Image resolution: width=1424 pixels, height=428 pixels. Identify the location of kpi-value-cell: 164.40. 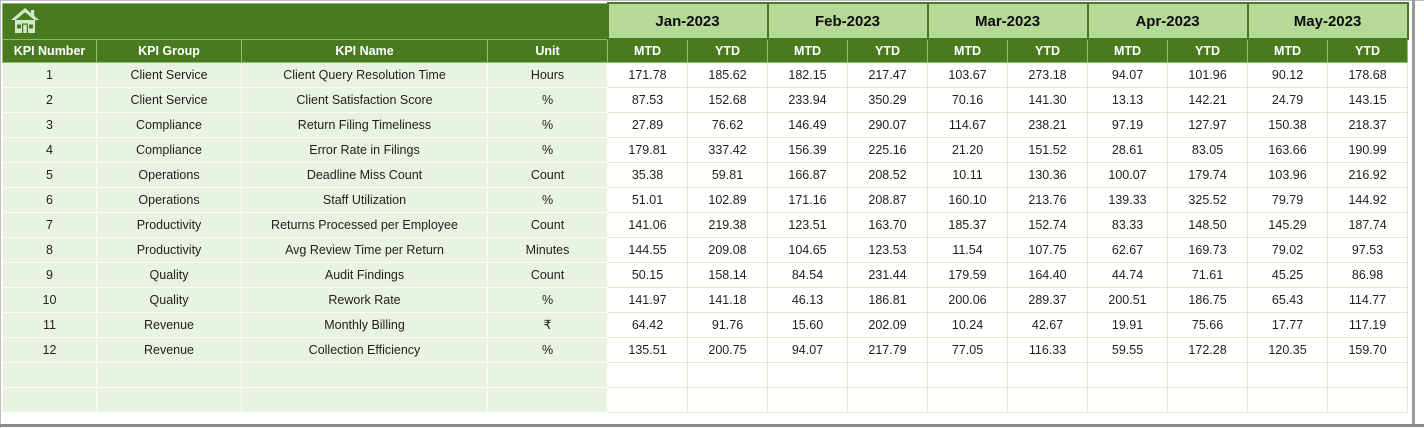
(1048, 274).